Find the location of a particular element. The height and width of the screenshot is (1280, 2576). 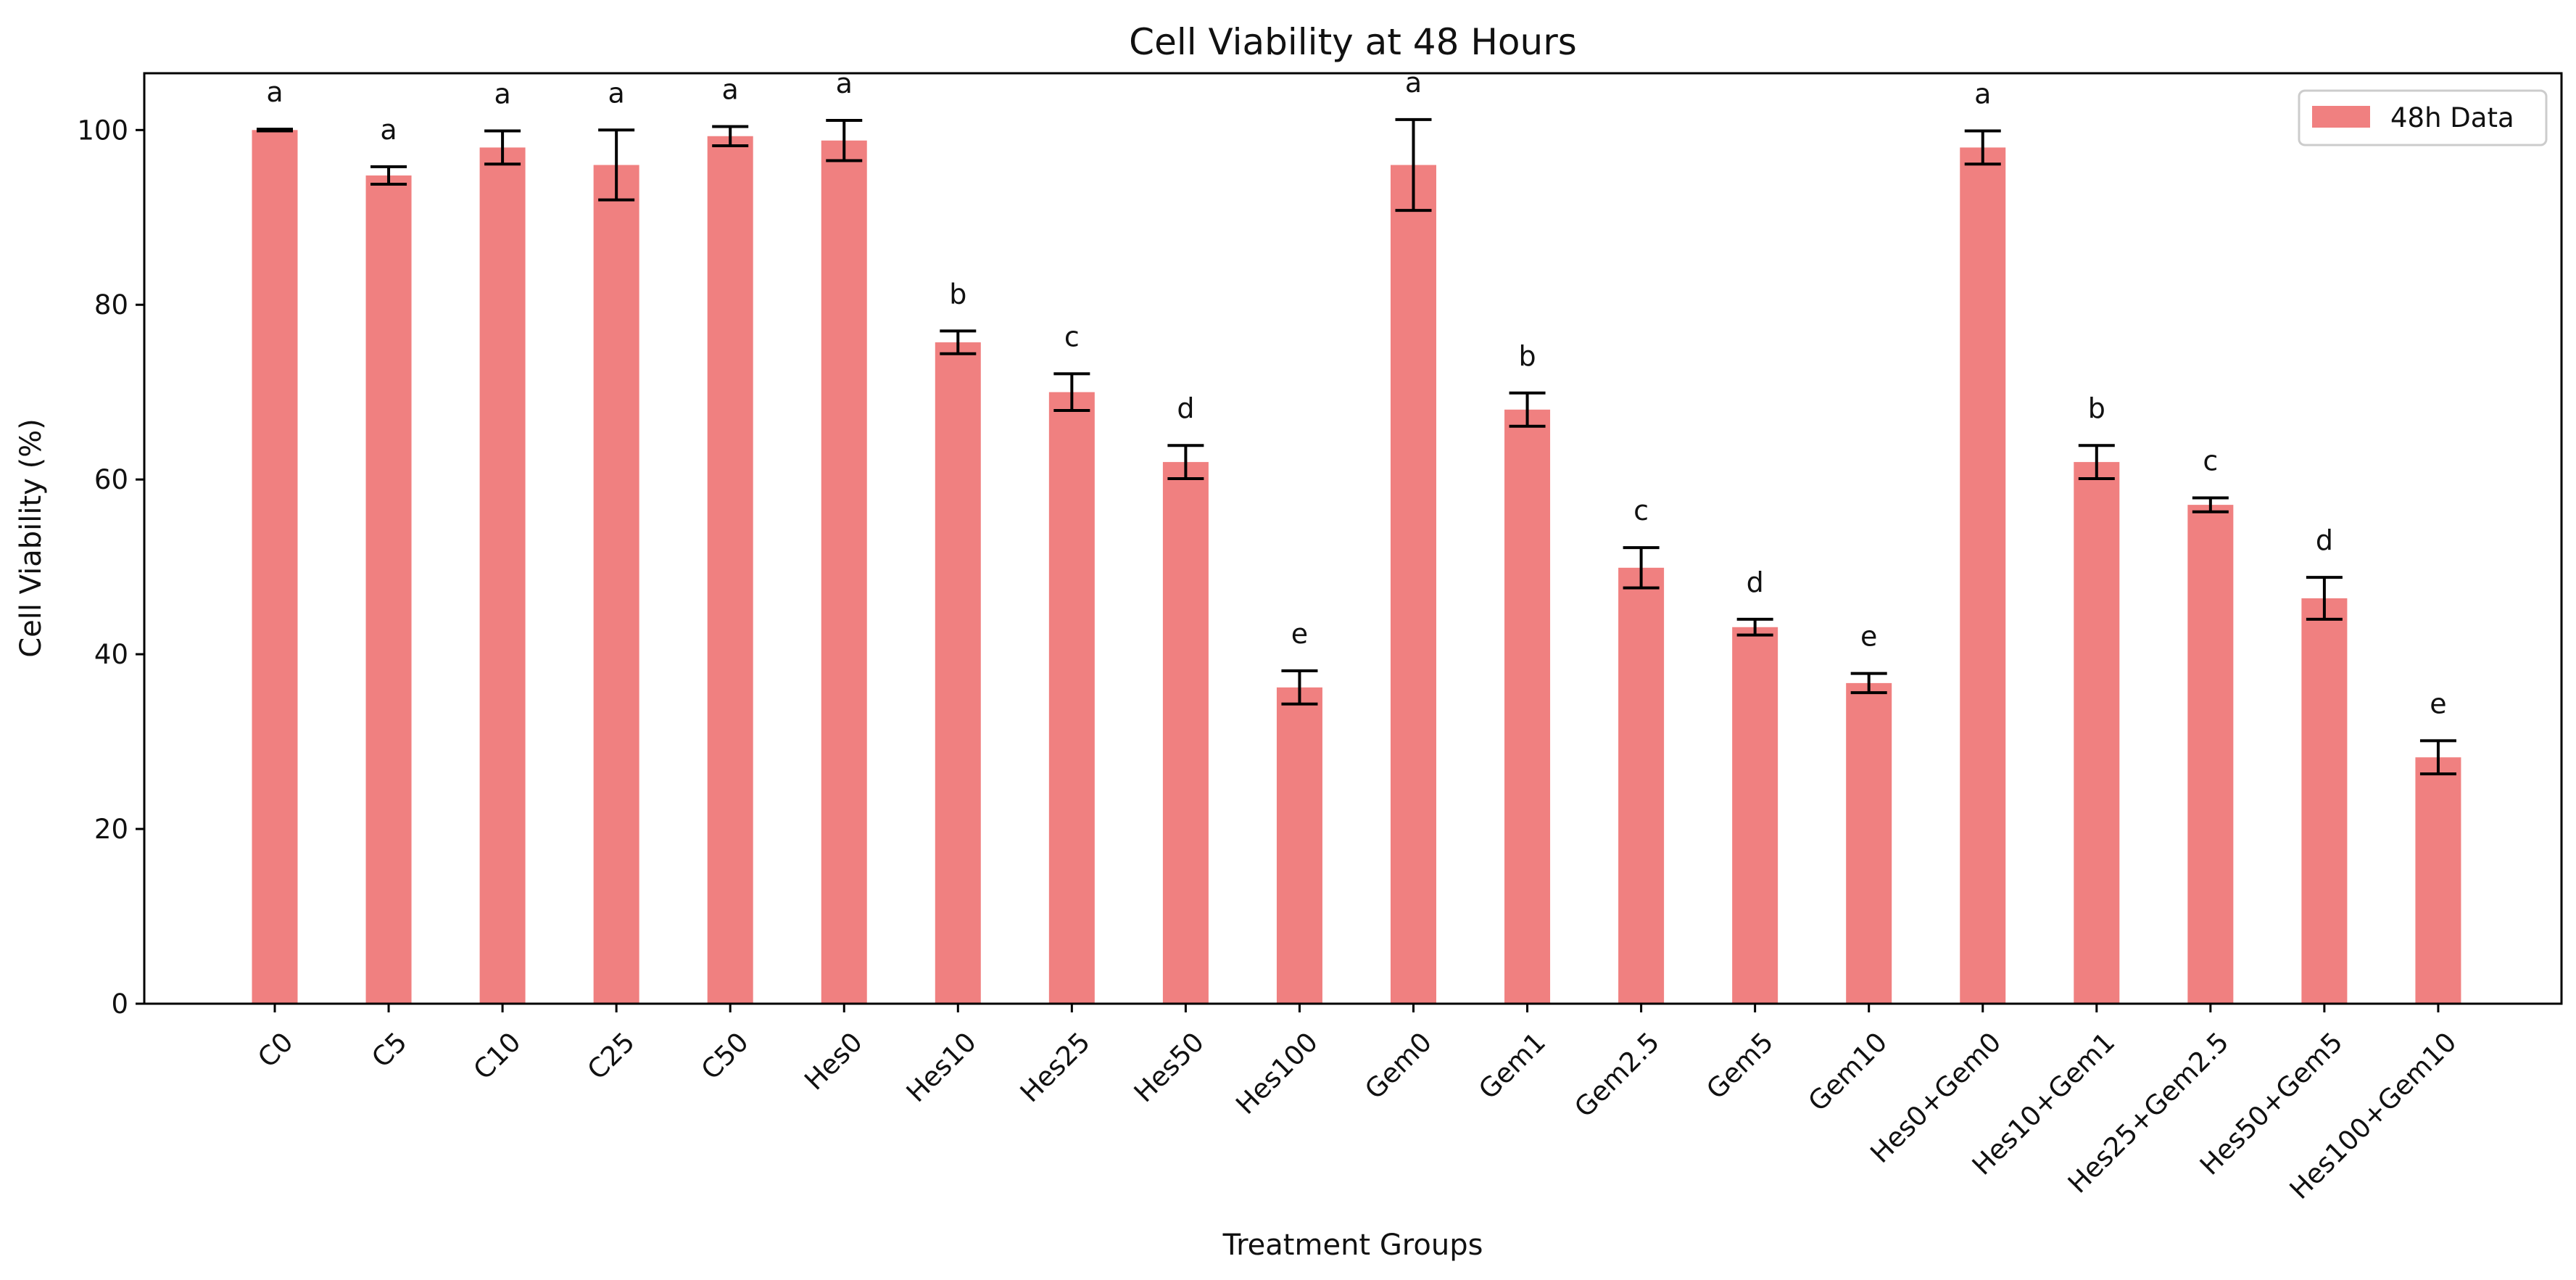

y-tick-label-0: 0 is located at coordinates (119, 1004).